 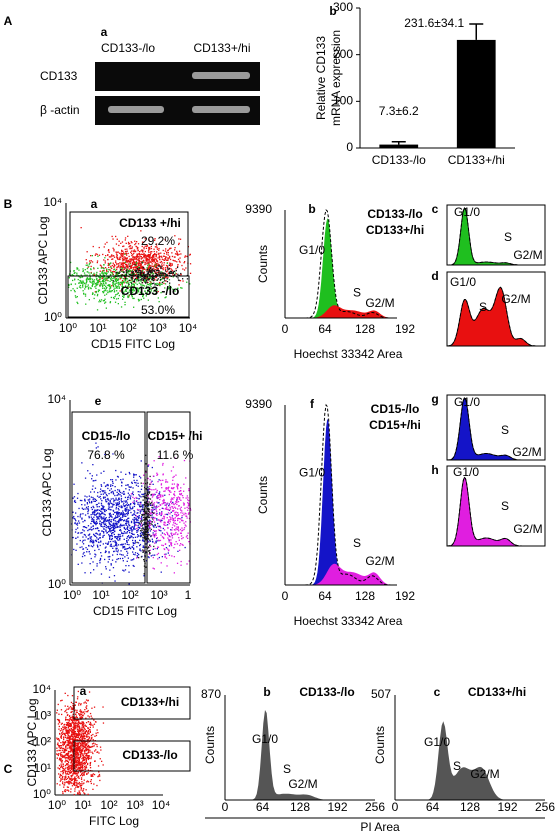 What do you see at coordinates (158, 310) in the screenshot?
I see `gate-label: 53.0%` at bounding box center [158, 310].